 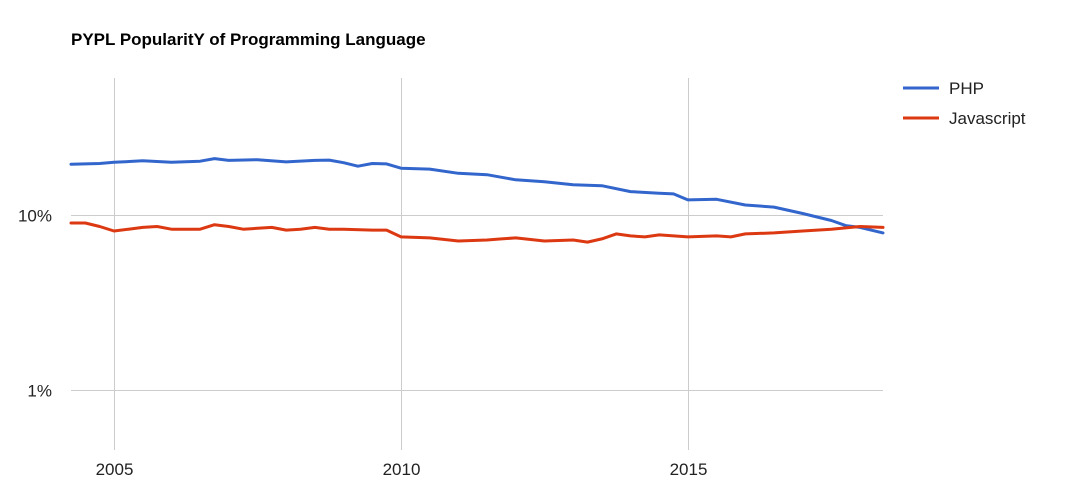 I want to click on x-tick-label-1: 2010, so click(x=402, y=469).